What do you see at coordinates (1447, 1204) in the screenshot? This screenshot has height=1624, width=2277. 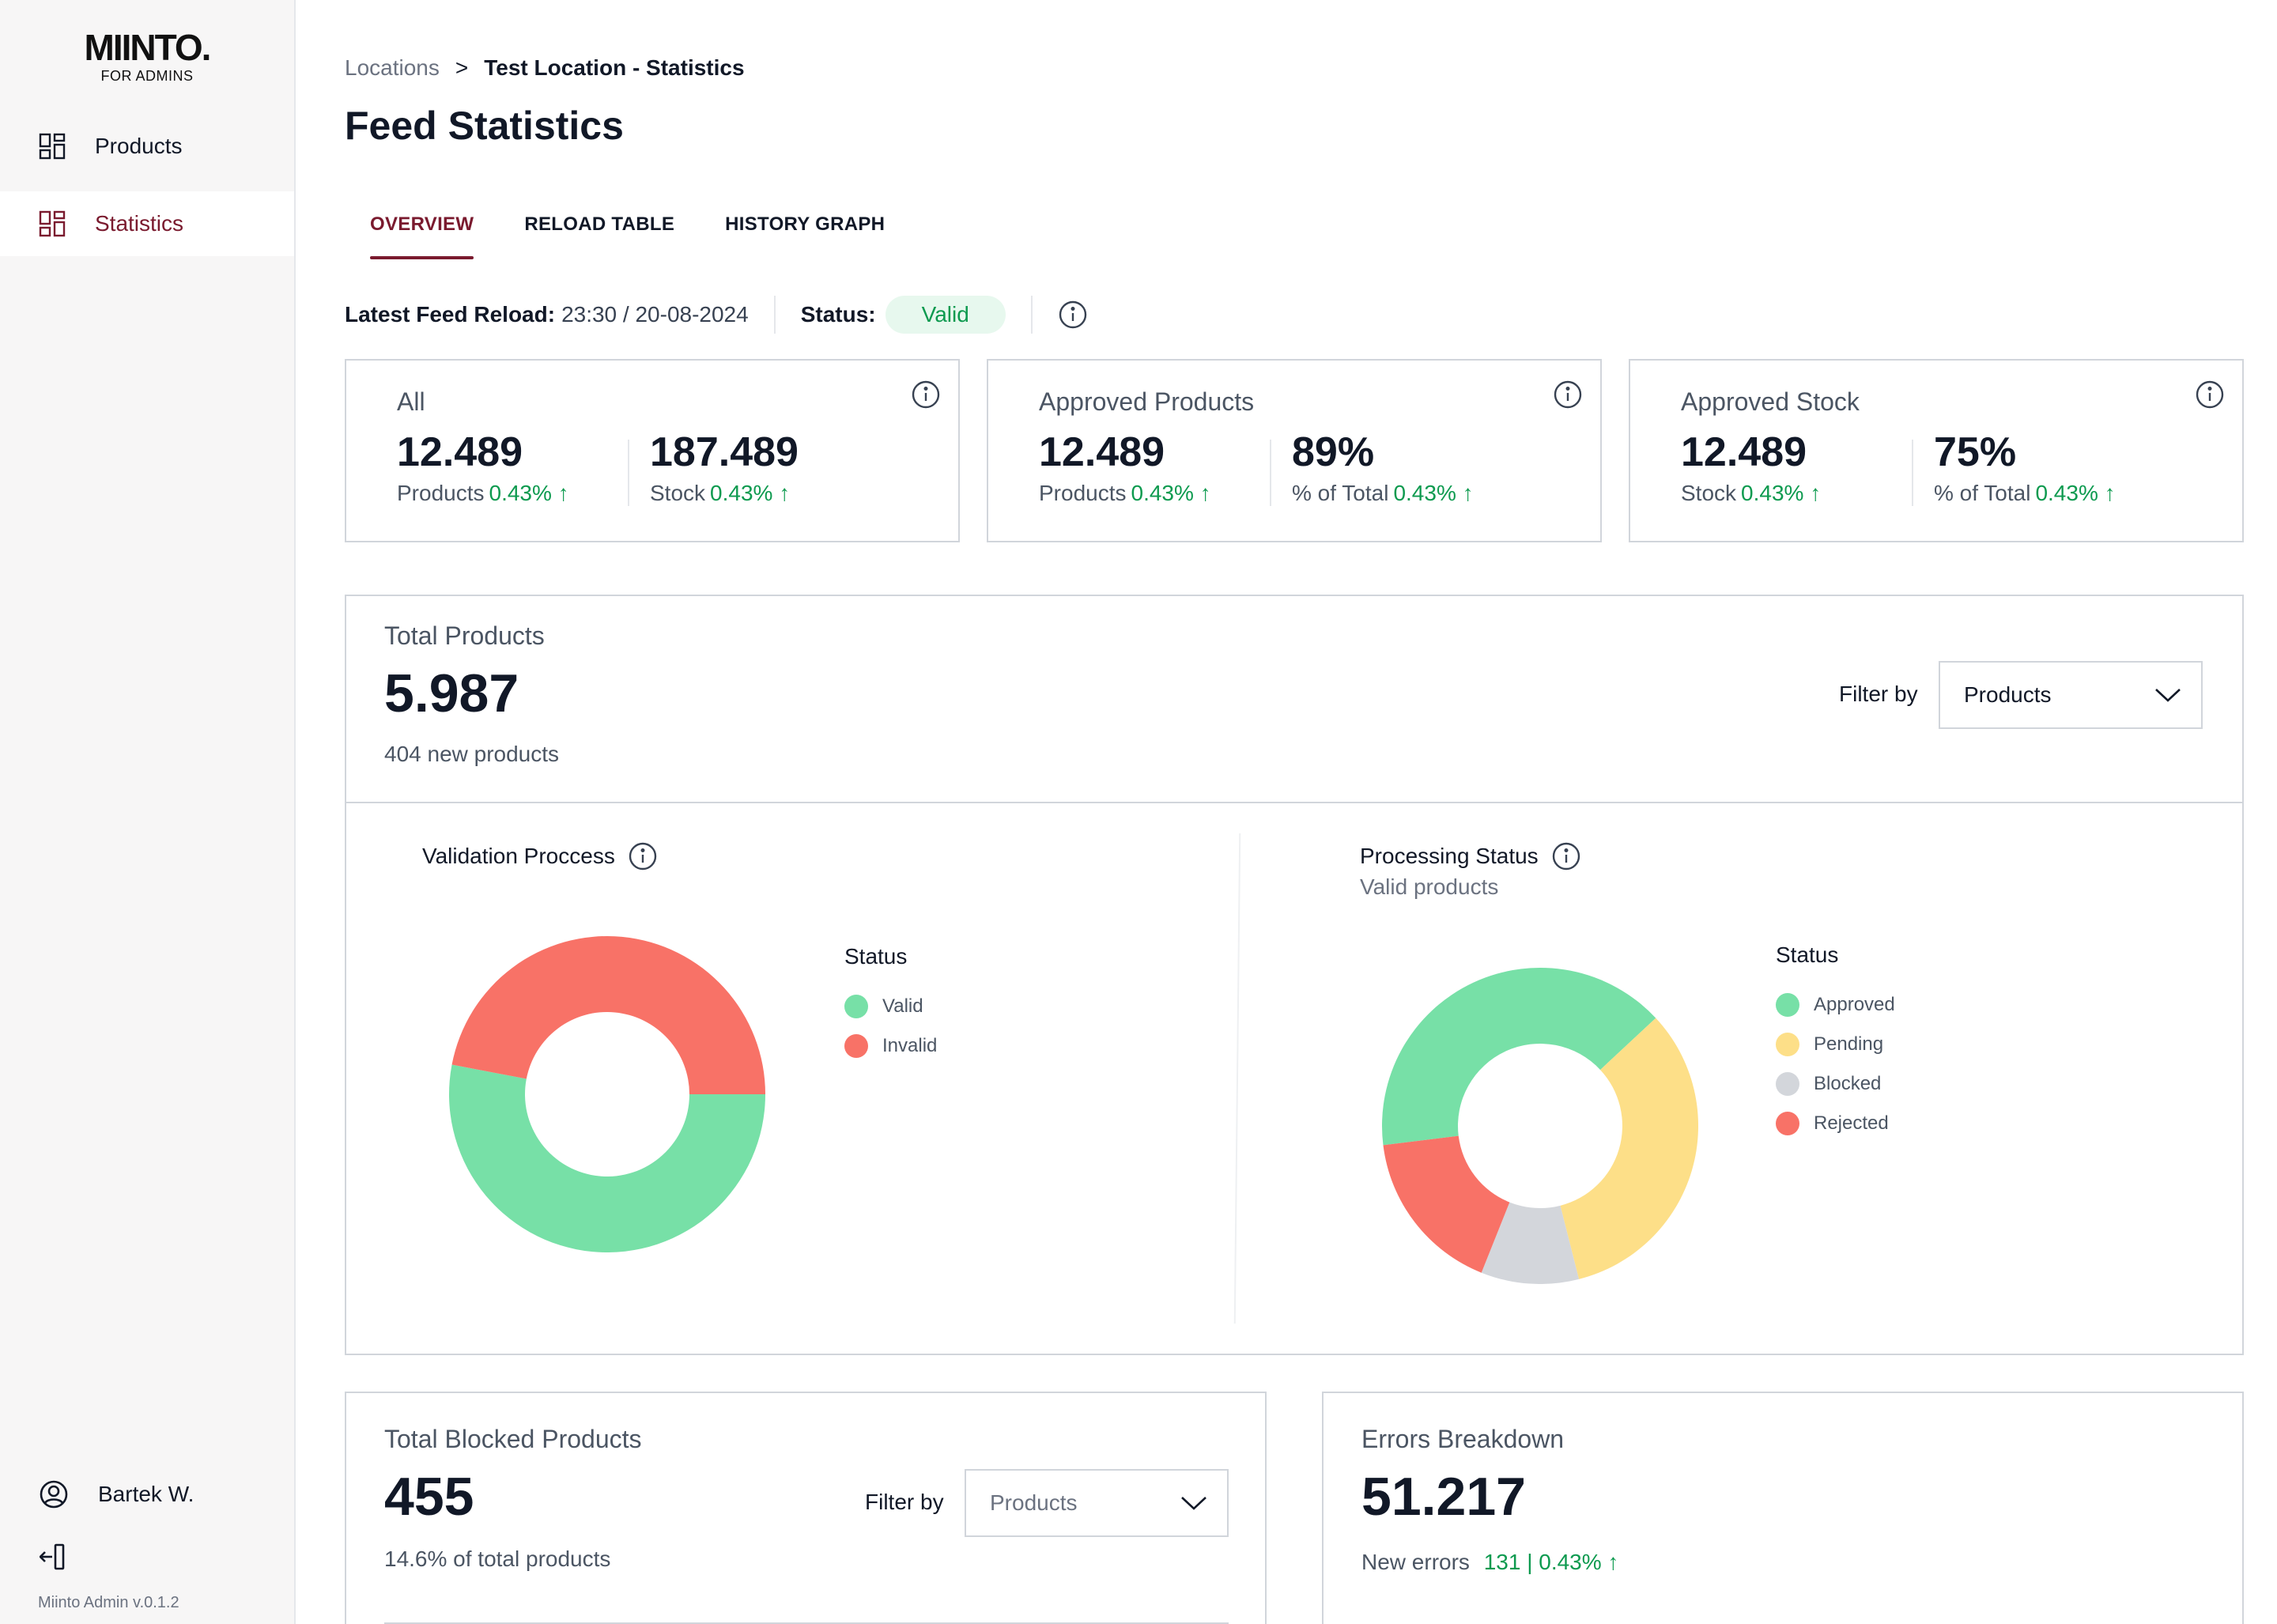 I see `donut-slice-rejected` at bounding box center [1447, 1204].